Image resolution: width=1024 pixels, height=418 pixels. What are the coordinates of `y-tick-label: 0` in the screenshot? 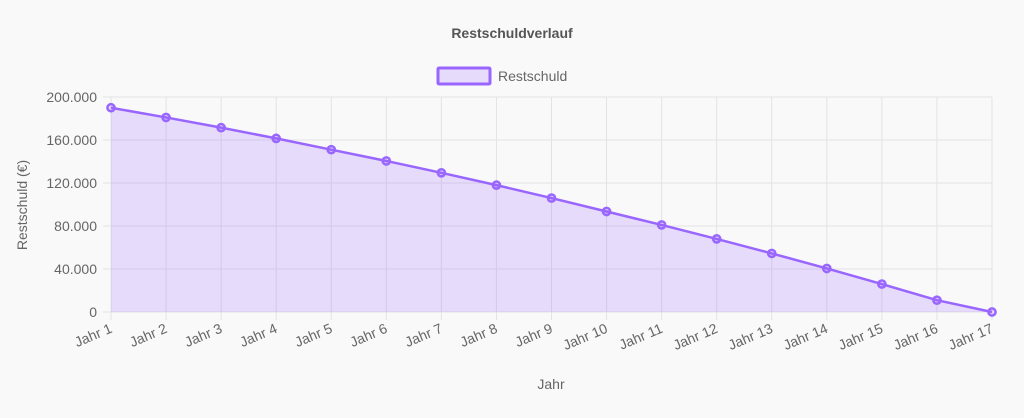 It's located at (93, 312).